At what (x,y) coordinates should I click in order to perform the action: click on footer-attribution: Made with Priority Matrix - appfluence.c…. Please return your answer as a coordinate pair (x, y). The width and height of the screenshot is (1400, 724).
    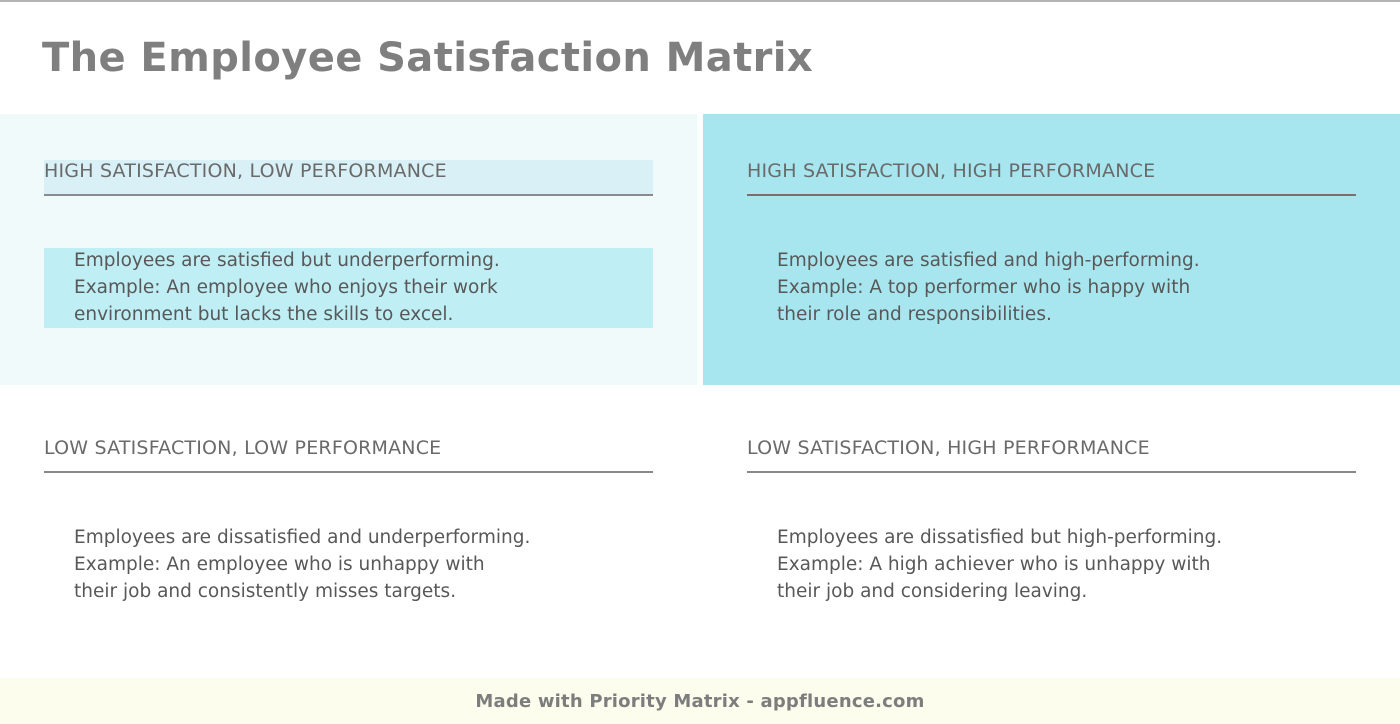
    Looking at the image, I should click on (700, 701).